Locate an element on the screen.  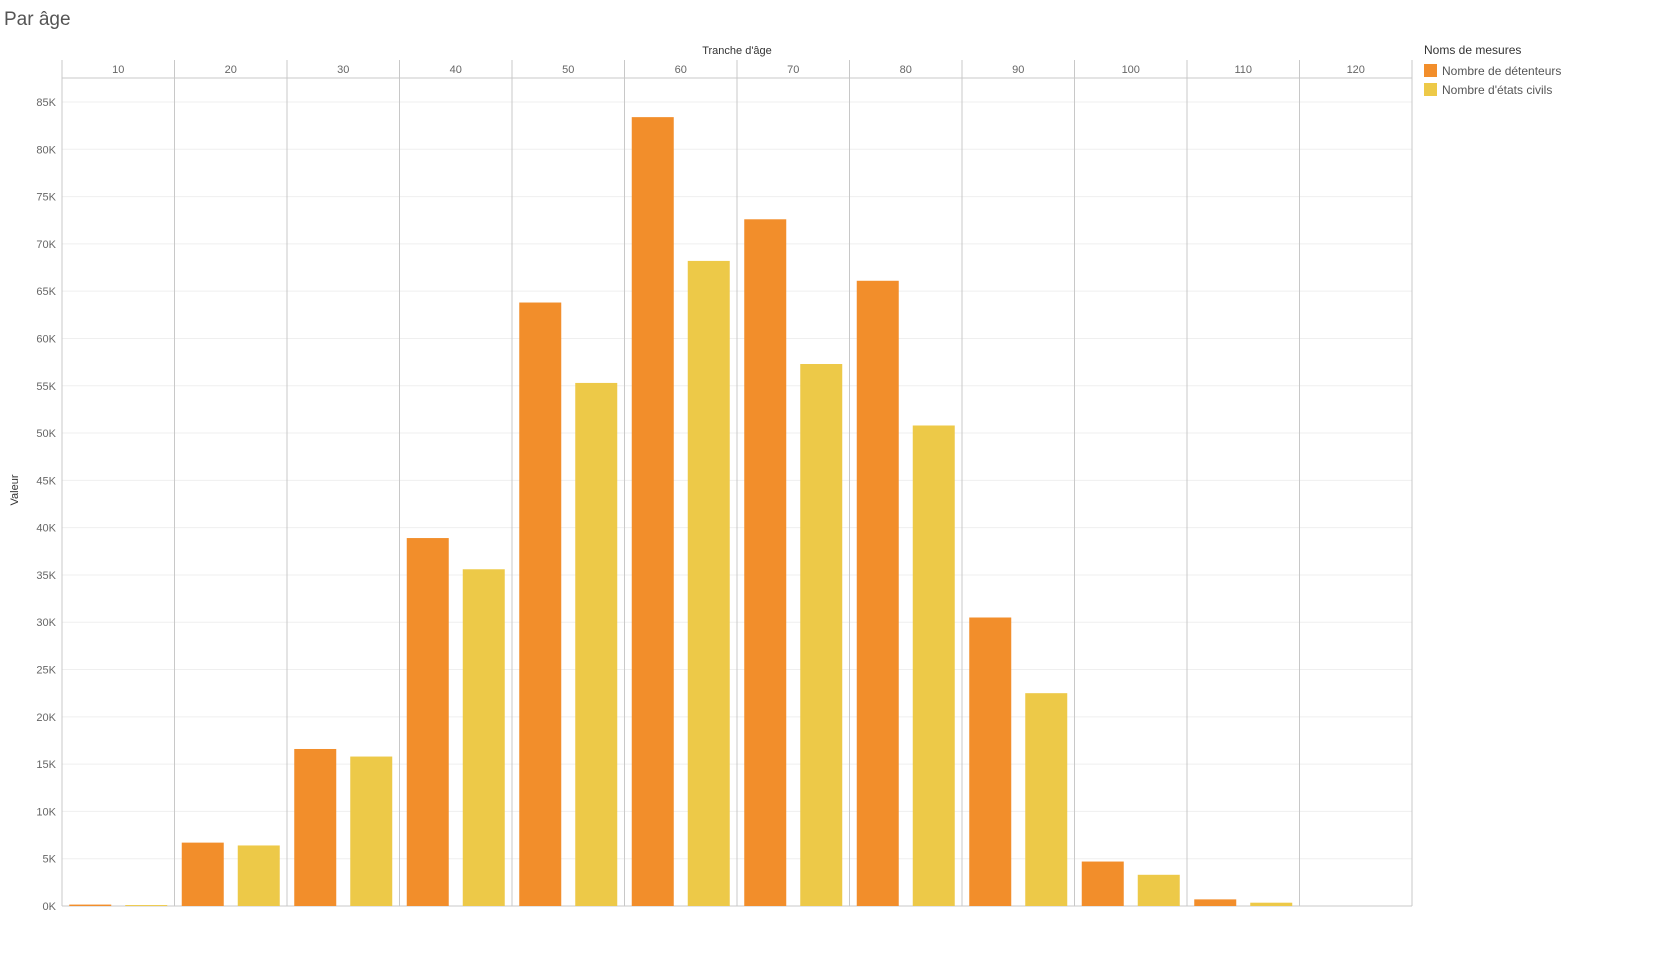
y-axis-title: Valeur is located at coordinates (15, 489).